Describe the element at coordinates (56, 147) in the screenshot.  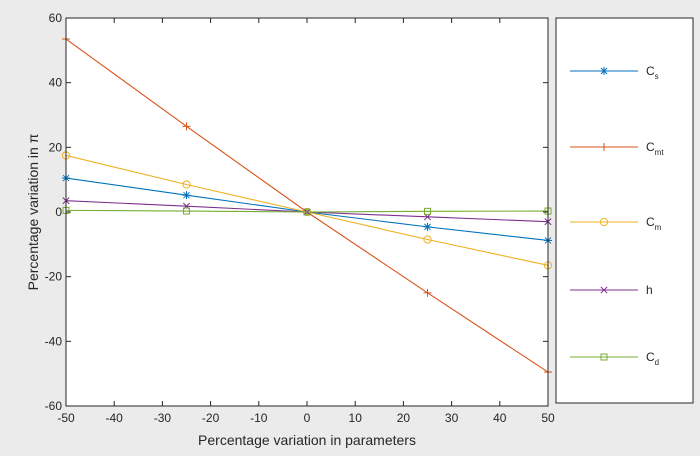
I see `y-tick-label: 20` at that location.